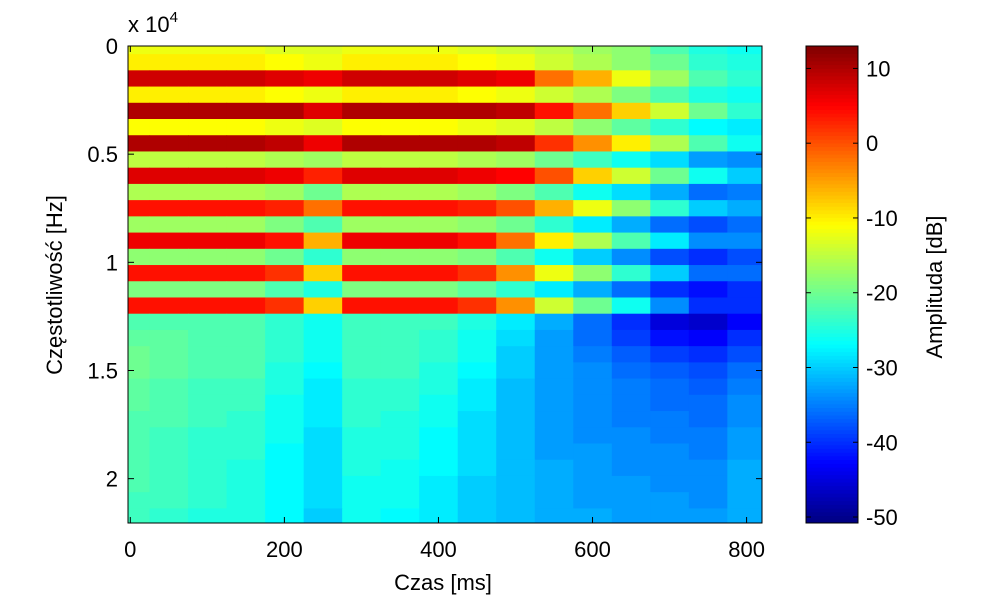 The width and height of the screenshot is (1001, 606). I want to click on colorbar-tick-label: -10, so click(882, 218).